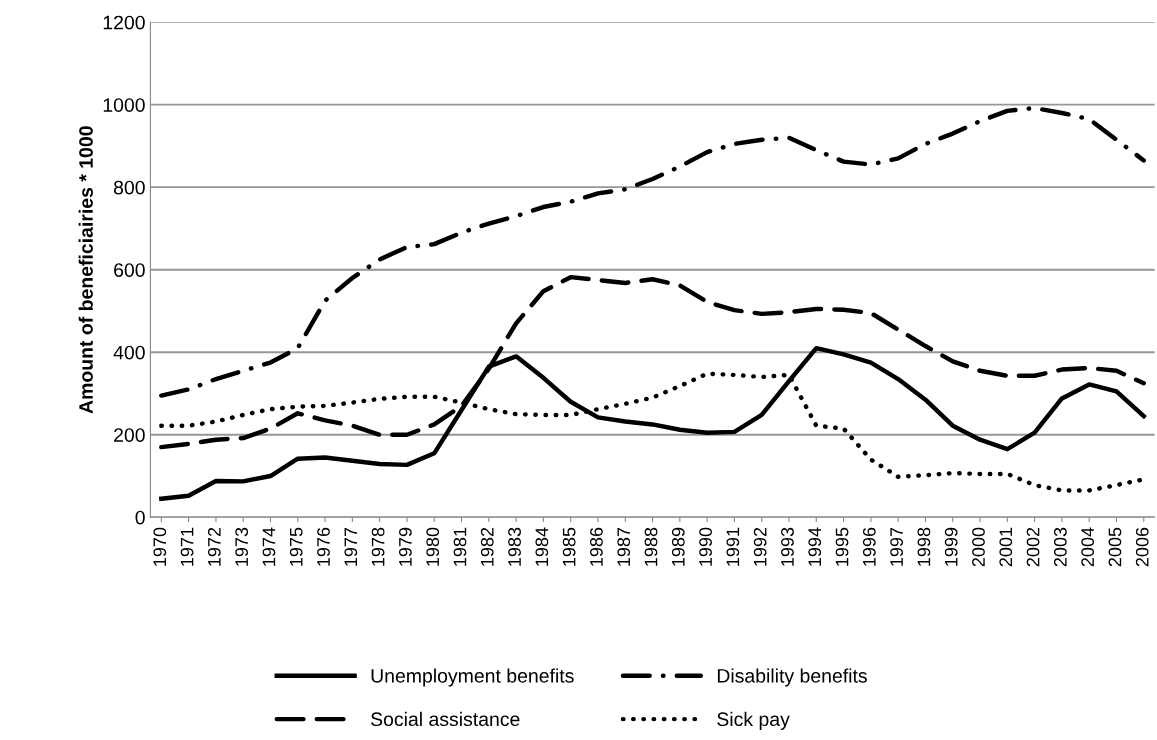 The image size is (1157, 740). What do you see at coordinates (897, 546) in the screenshot?
I see `x-tick-label: 1997` at bounding box center [897, 546].